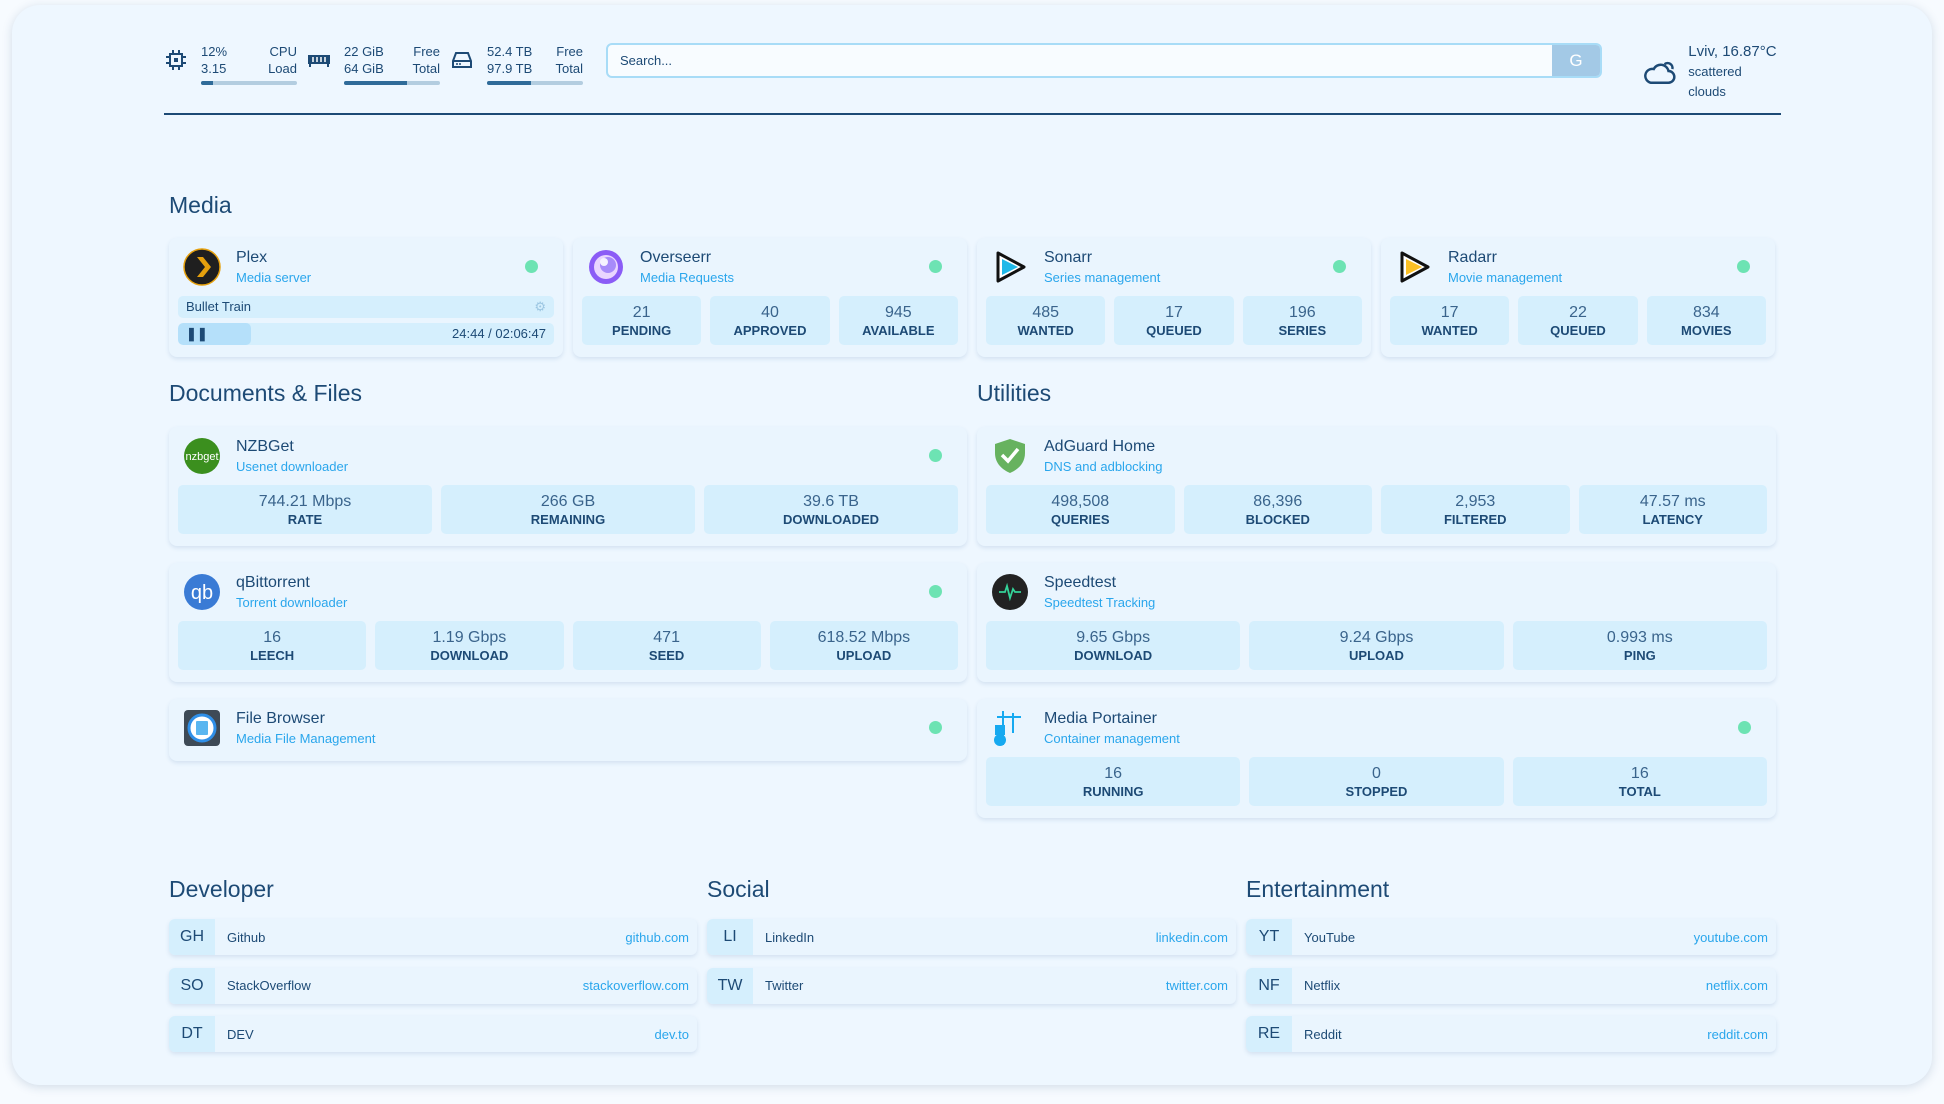 The height and width of the screenshot is (1104, 1944). Describe the element at coordinates (1010, 592) in the screenshot. I see `speedtest-logo-icon` at that location.